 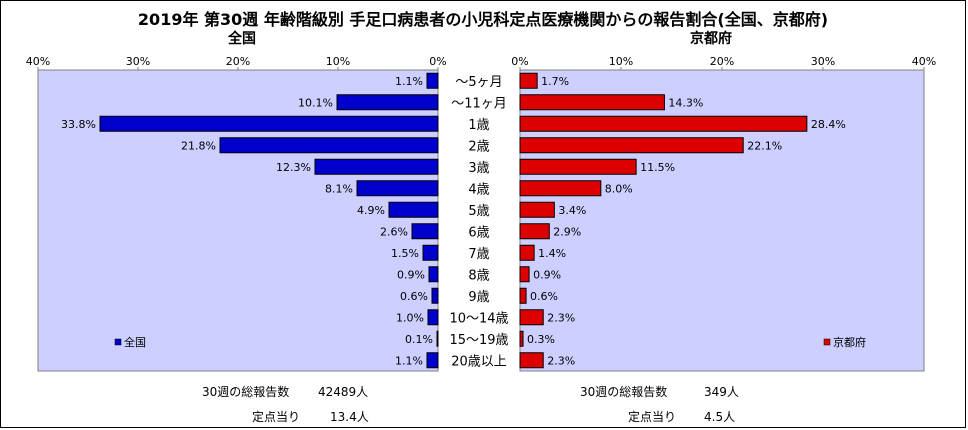 I want to click on kyoto-data-label: 14.3%, so click(x=685, y=102).